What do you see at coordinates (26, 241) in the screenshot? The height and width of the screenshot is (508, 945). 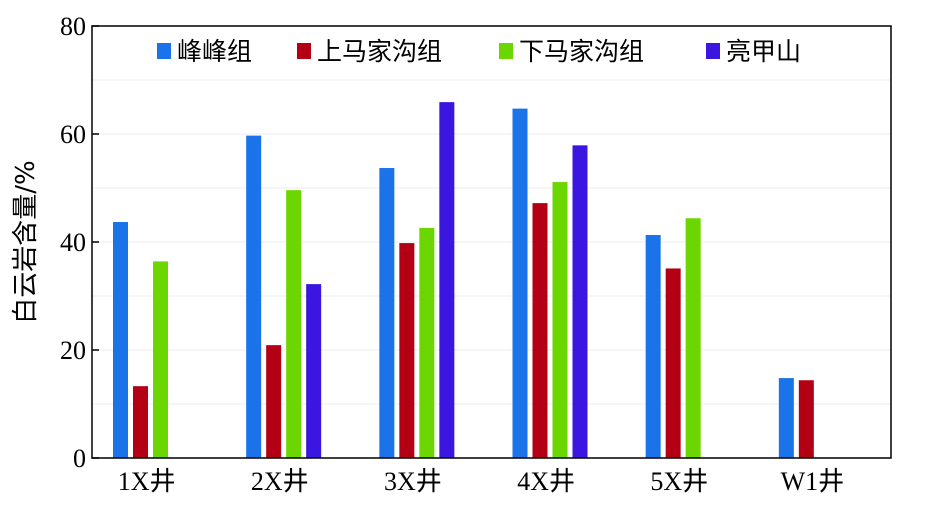 I see `y-axis-title: 白云岩含量/%` at bounding box center [26, 241].